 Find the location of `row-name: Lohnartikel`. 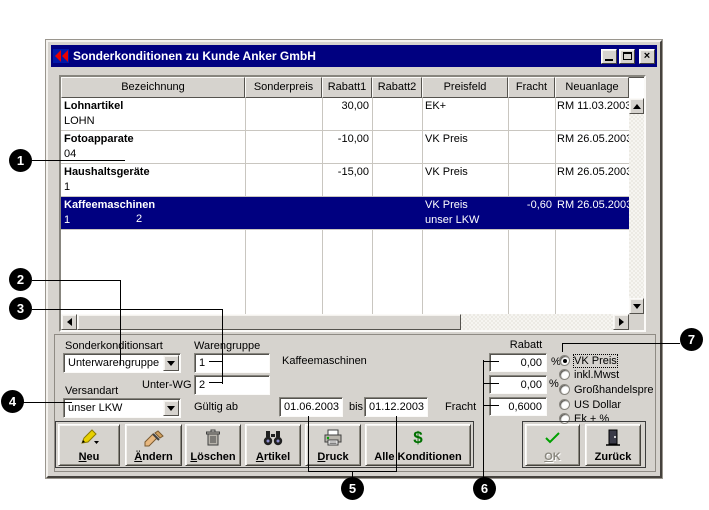

row-name: Lohnartikel is located at coordinates (94, 106).